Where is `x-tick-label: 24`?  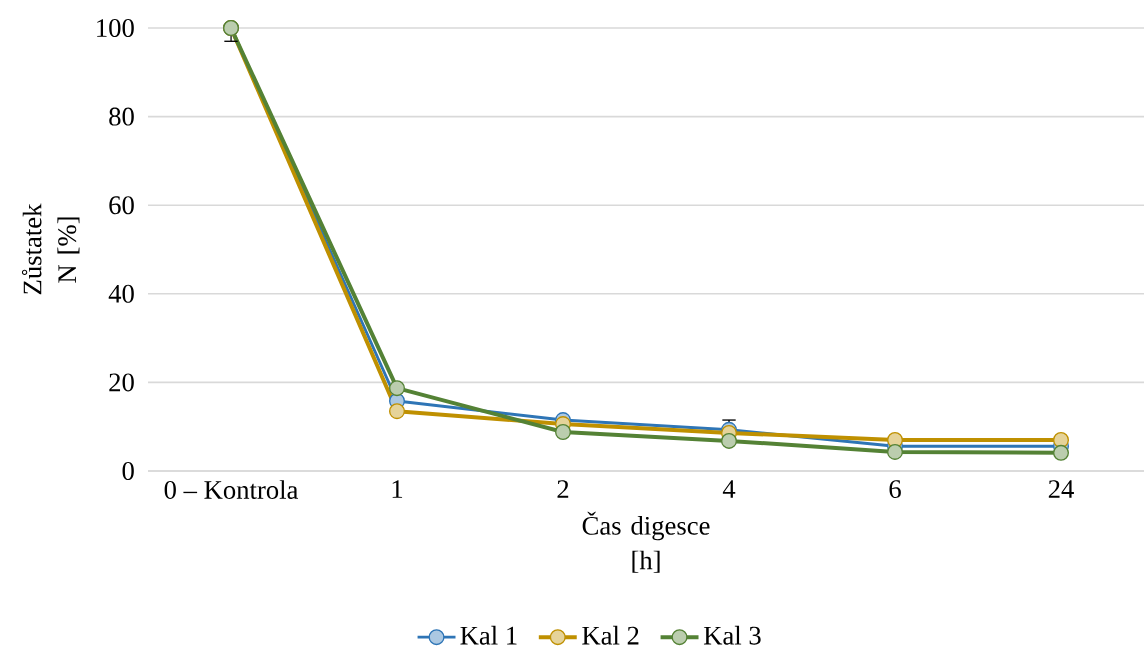 x-tick-label: 24 is located at coordinates (1061, 489).